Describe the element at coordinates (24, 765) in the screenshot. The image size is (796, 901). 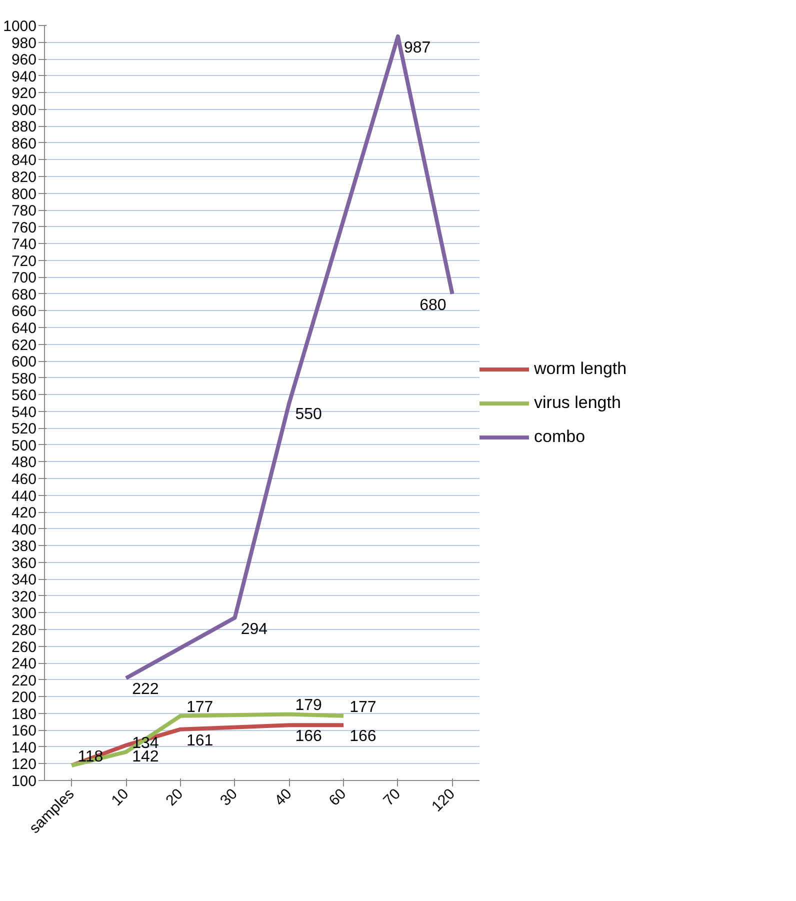
I see `y-tick-label: 120` at that location.